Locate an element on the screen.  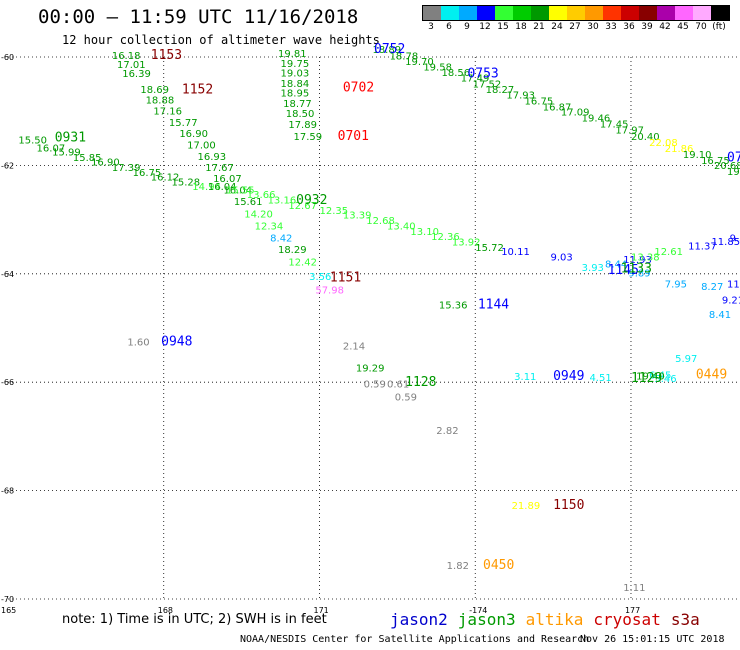
wave-height-value: 17.00 is located at coordinates (201, 146).